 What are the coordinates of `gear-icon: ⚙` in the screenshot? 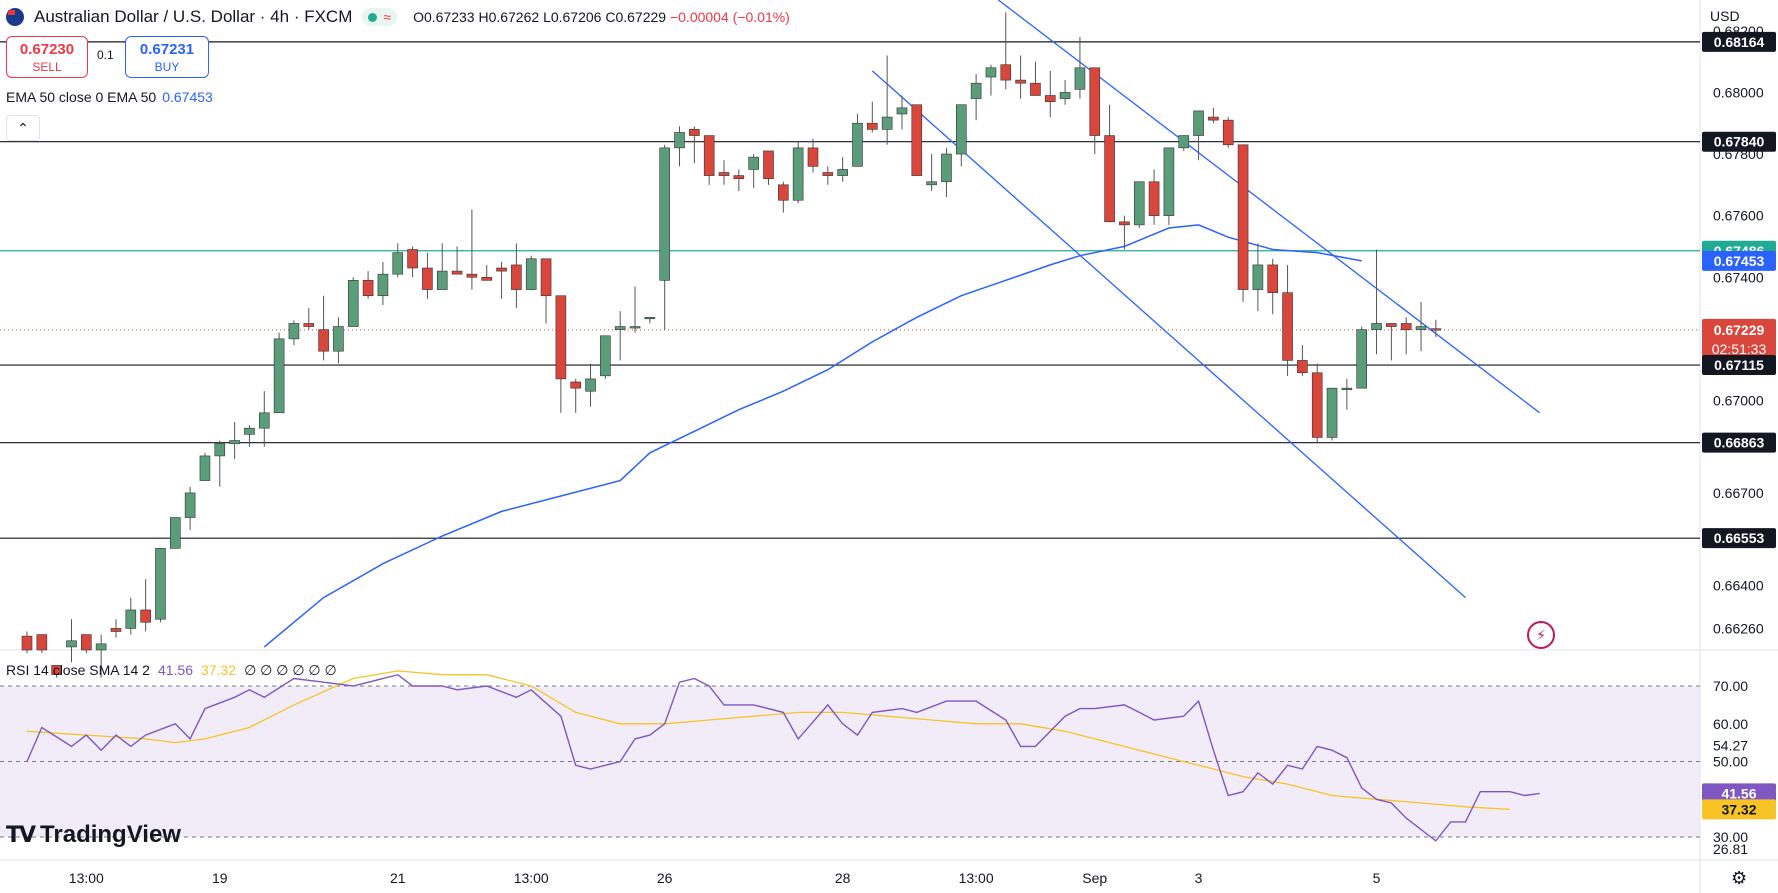 It's located at (1739, 878).